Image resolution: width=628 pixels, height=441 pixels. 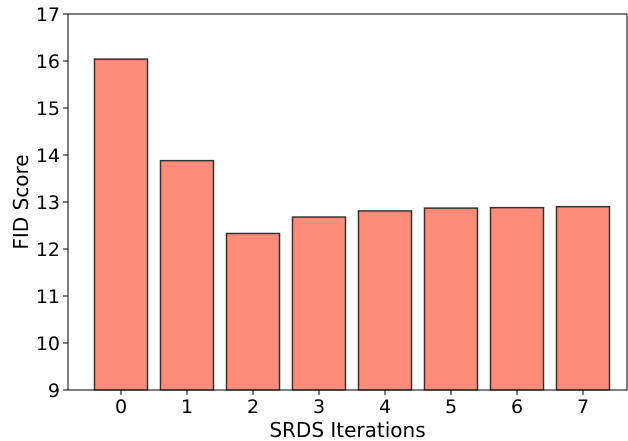 What do you see at coordinates (187, 407) in the screenshot?
I see `x-tick-label-1: 1` at bounding box center [187, 407].